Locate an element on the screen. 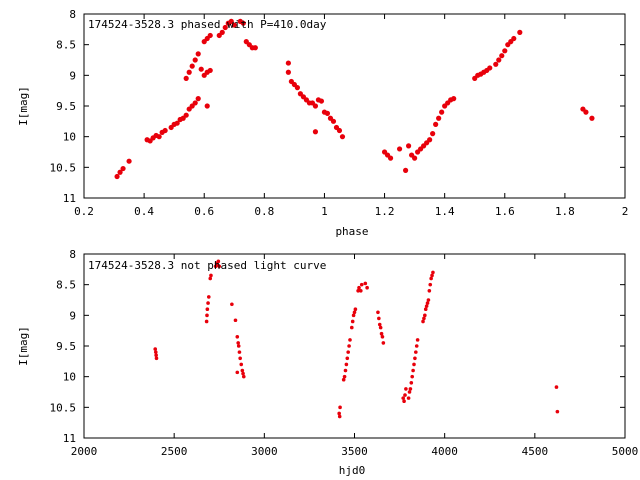 The width and height of the screenshot is (640, 480). x-tick-label: 0.6 is located at coordinates (204, 211).